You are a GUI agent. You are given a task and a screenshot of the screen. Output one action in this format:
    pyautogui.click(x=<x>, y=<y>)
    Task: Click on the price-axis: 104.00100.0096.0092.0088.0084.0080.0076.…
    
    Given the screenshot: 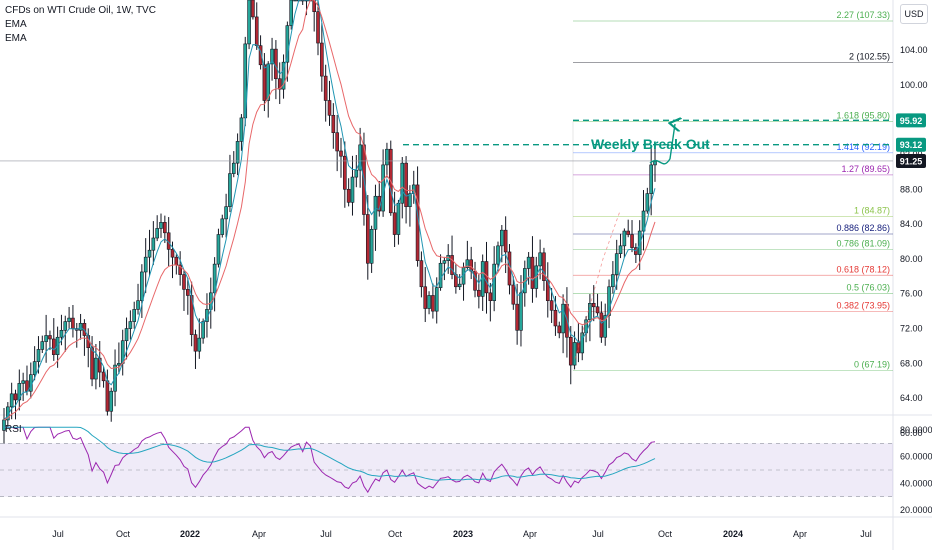 What is the action you would take?
    pyautogui.click(x=912, y=241)
    